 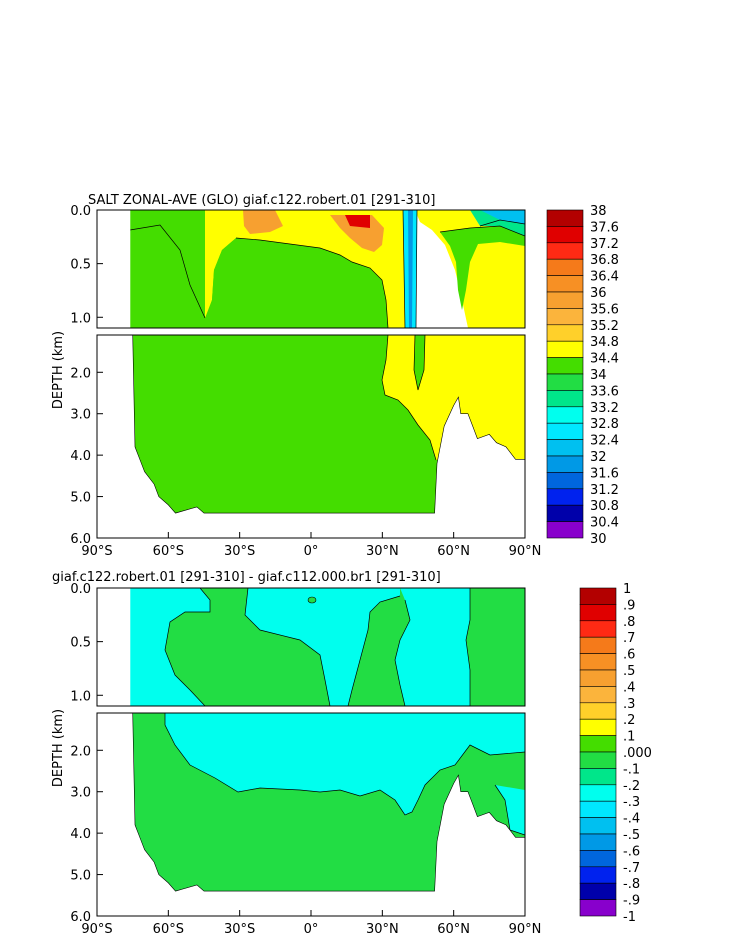 I want to click on difference-fill-cyan-mid, so click(x=345, y=764).